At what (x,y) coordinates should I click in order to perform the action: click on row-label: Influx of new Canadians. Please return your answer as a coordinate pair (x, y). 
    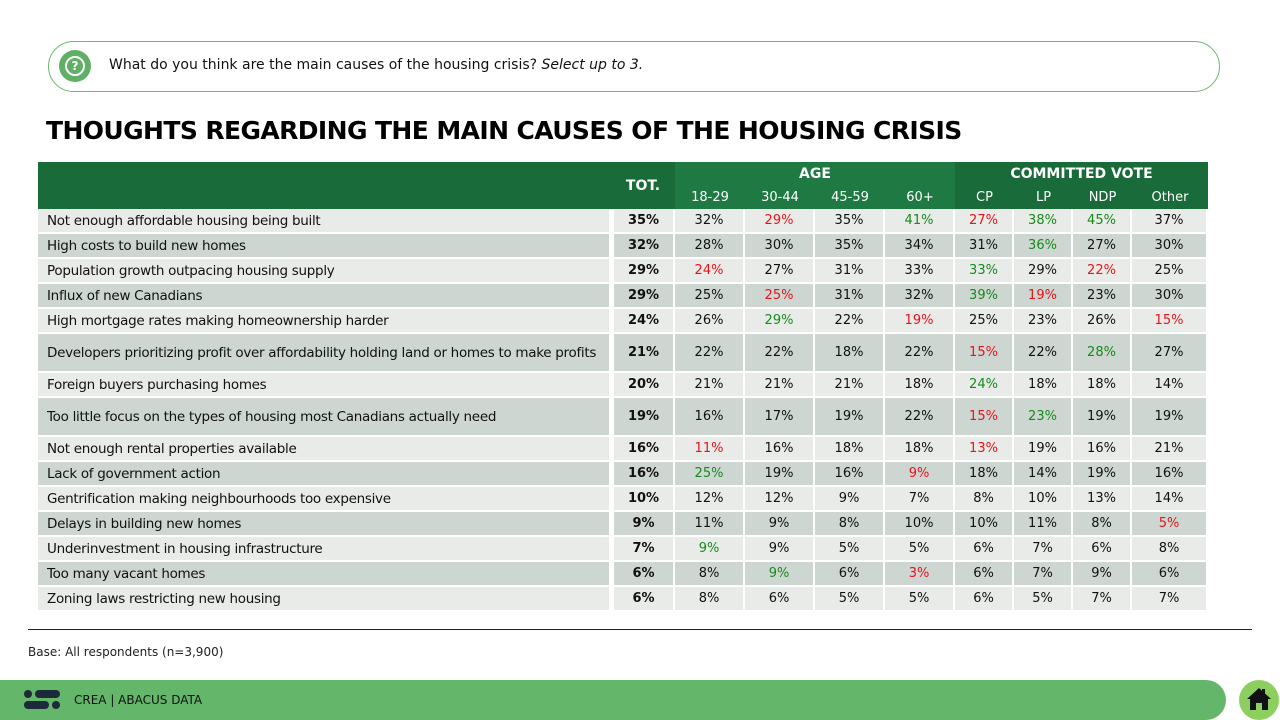
    Looking at the image, I should click on (324, 296).